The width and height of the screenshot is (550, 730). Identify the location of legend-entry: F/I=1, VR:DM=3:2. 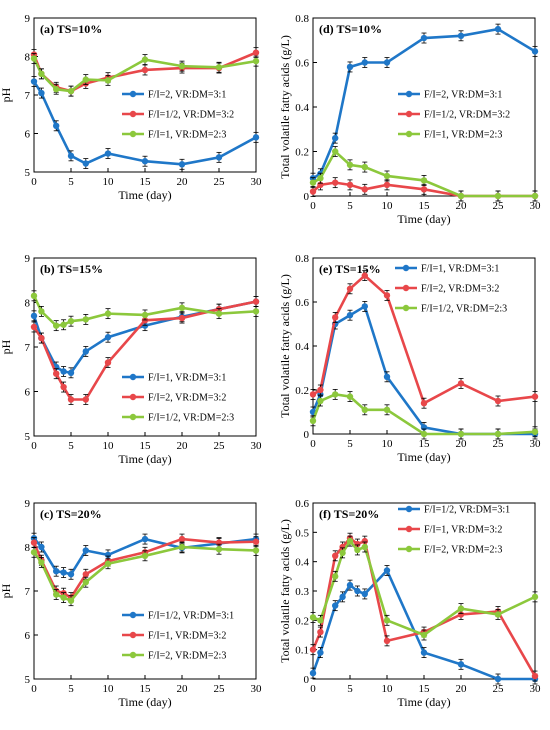
(463, 530).